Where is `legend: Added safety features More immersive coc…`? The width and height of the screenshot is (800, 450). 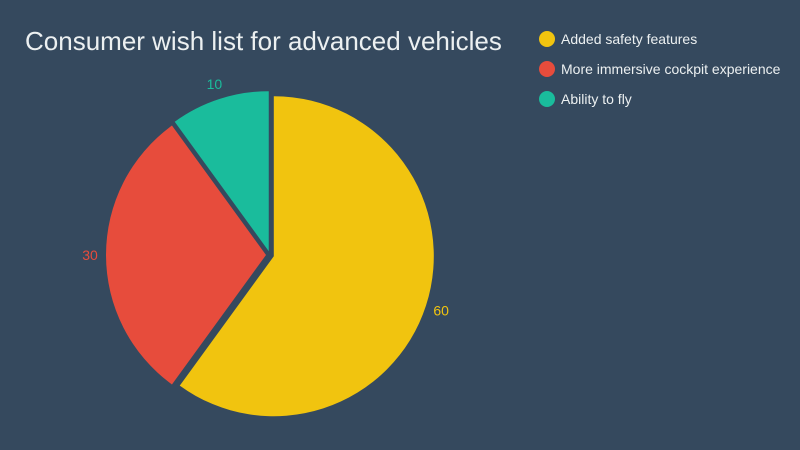
legend: Added safety features More immersive coc… is located at coordinates (659, 69).